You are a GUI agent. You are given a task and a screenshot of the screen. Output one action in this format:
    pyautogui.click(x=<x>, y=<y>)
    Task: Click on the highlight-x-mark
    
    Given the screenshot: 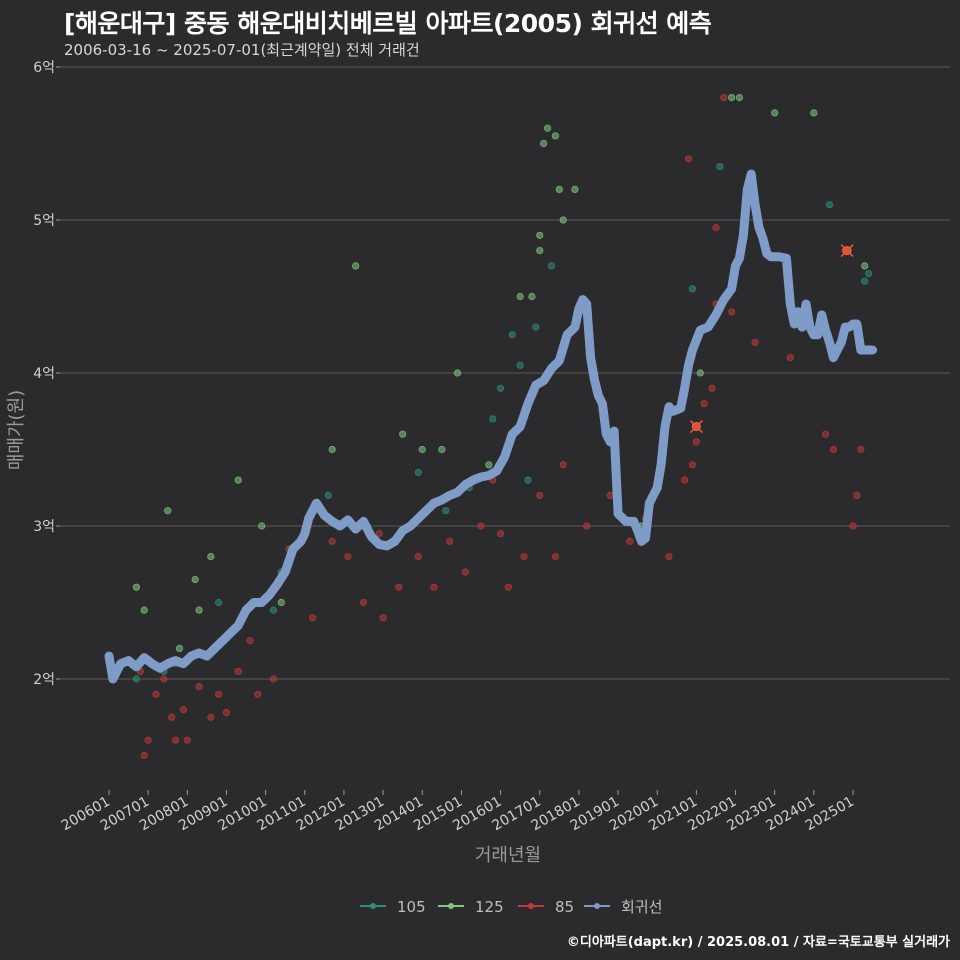 What is the action you would take?
    pyautogui.click(x=847, y=251)
    